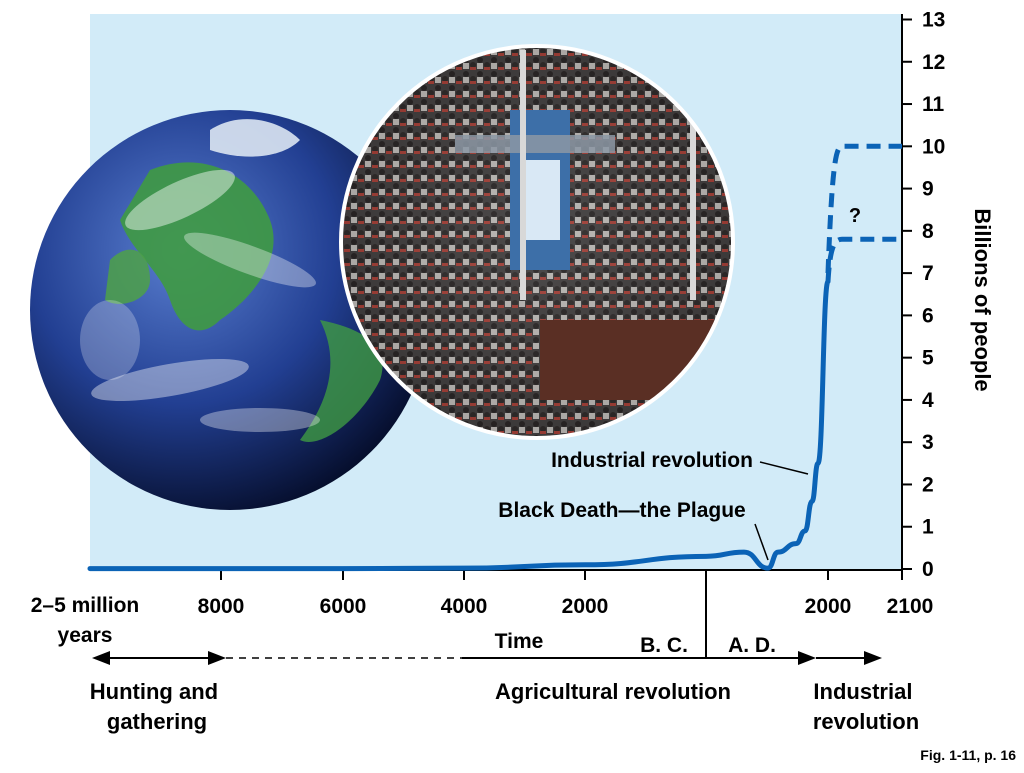  I want to click on y-tick-label: 9, so click(928, 189).